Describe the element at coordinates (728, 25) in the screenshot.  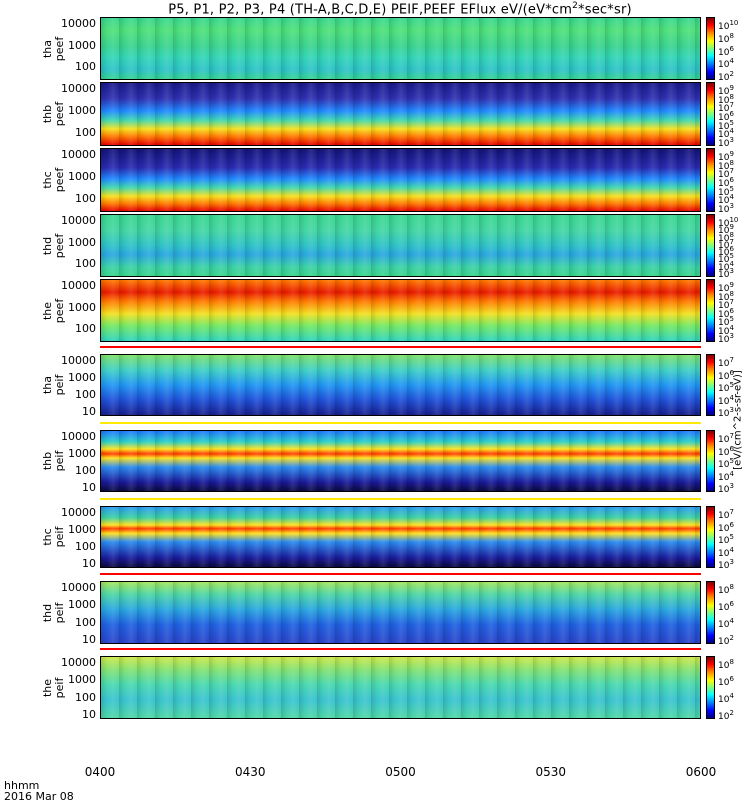
I see `colorbar-tick-label: 10¹⁰` at that location.